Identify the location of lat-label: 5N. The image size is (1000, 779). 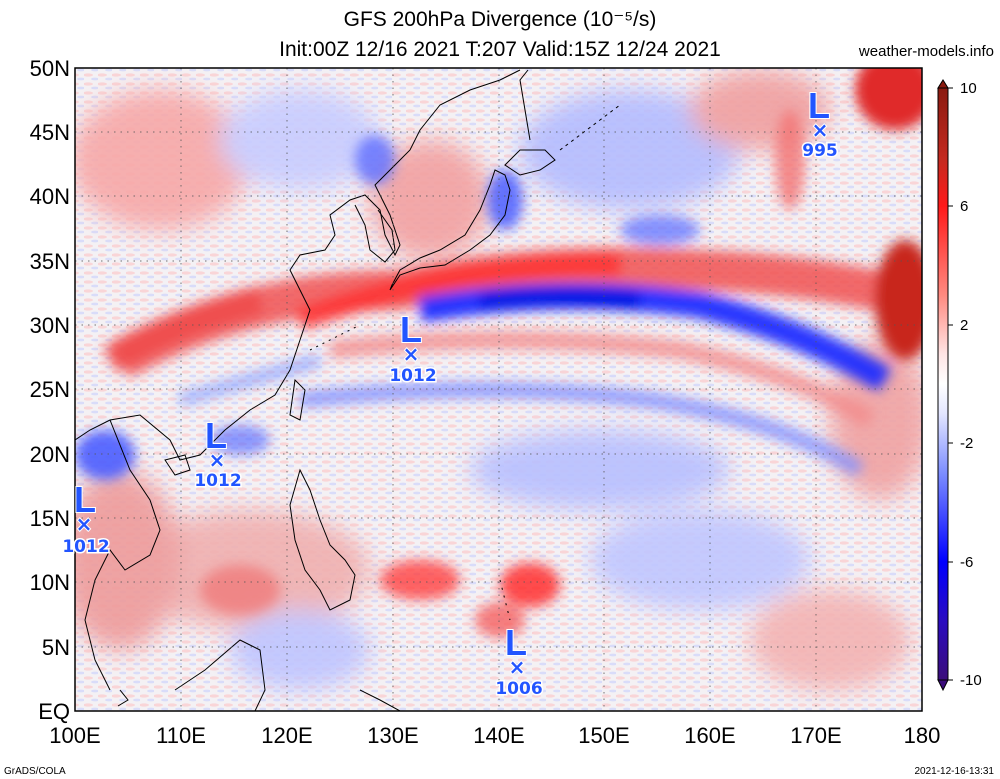
(56, 647).